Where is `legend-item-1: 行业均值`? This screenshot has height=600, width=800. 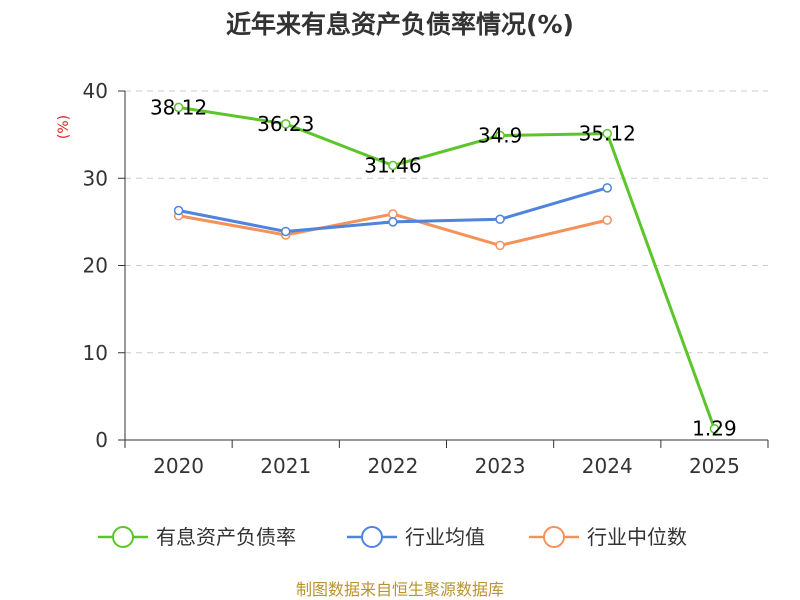 legend-item-1: 行业均值 is located at coordinates (416, 537).